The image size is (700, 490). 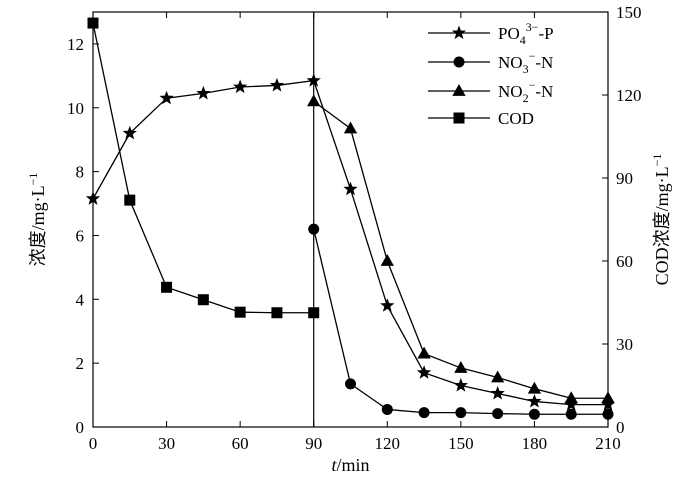 What do you see at coordinates (526, 69) in the screenshot?
I see `legend-label-sub: 3` at bounding box center [526, 69].